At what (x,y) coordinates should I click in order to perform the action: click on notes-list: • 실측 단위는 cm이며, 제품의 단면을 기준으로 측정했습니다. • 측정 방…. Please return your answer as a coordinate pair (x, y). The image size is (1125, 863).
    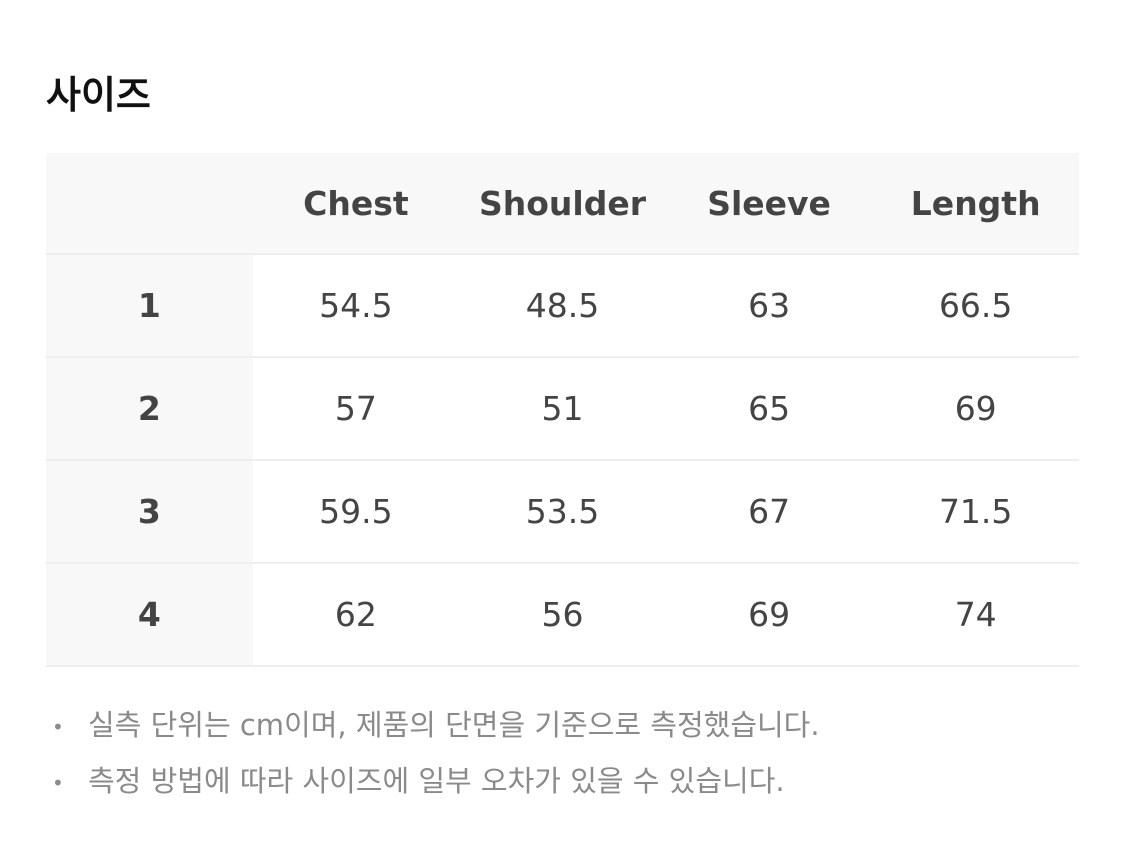
    Looking at the image, I should click on (436, 756).